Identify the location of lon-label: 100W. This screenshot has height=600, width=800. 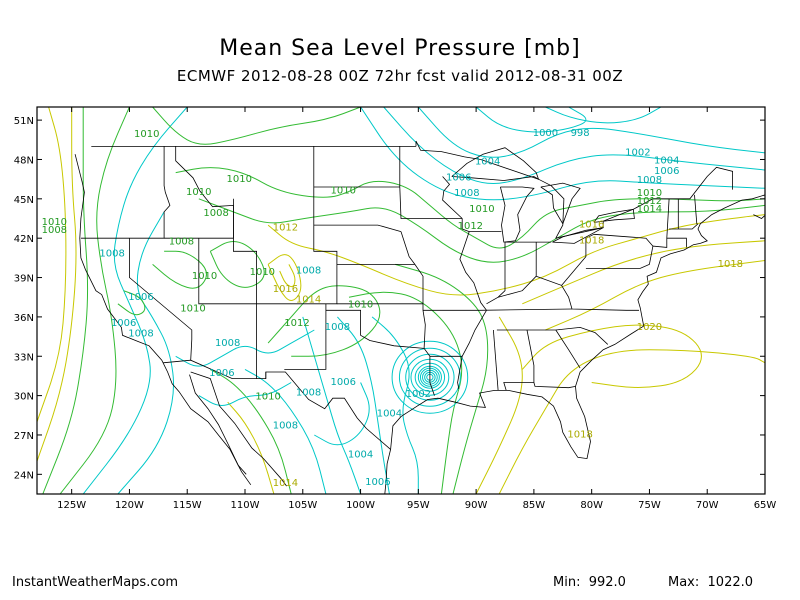
(360, 505).